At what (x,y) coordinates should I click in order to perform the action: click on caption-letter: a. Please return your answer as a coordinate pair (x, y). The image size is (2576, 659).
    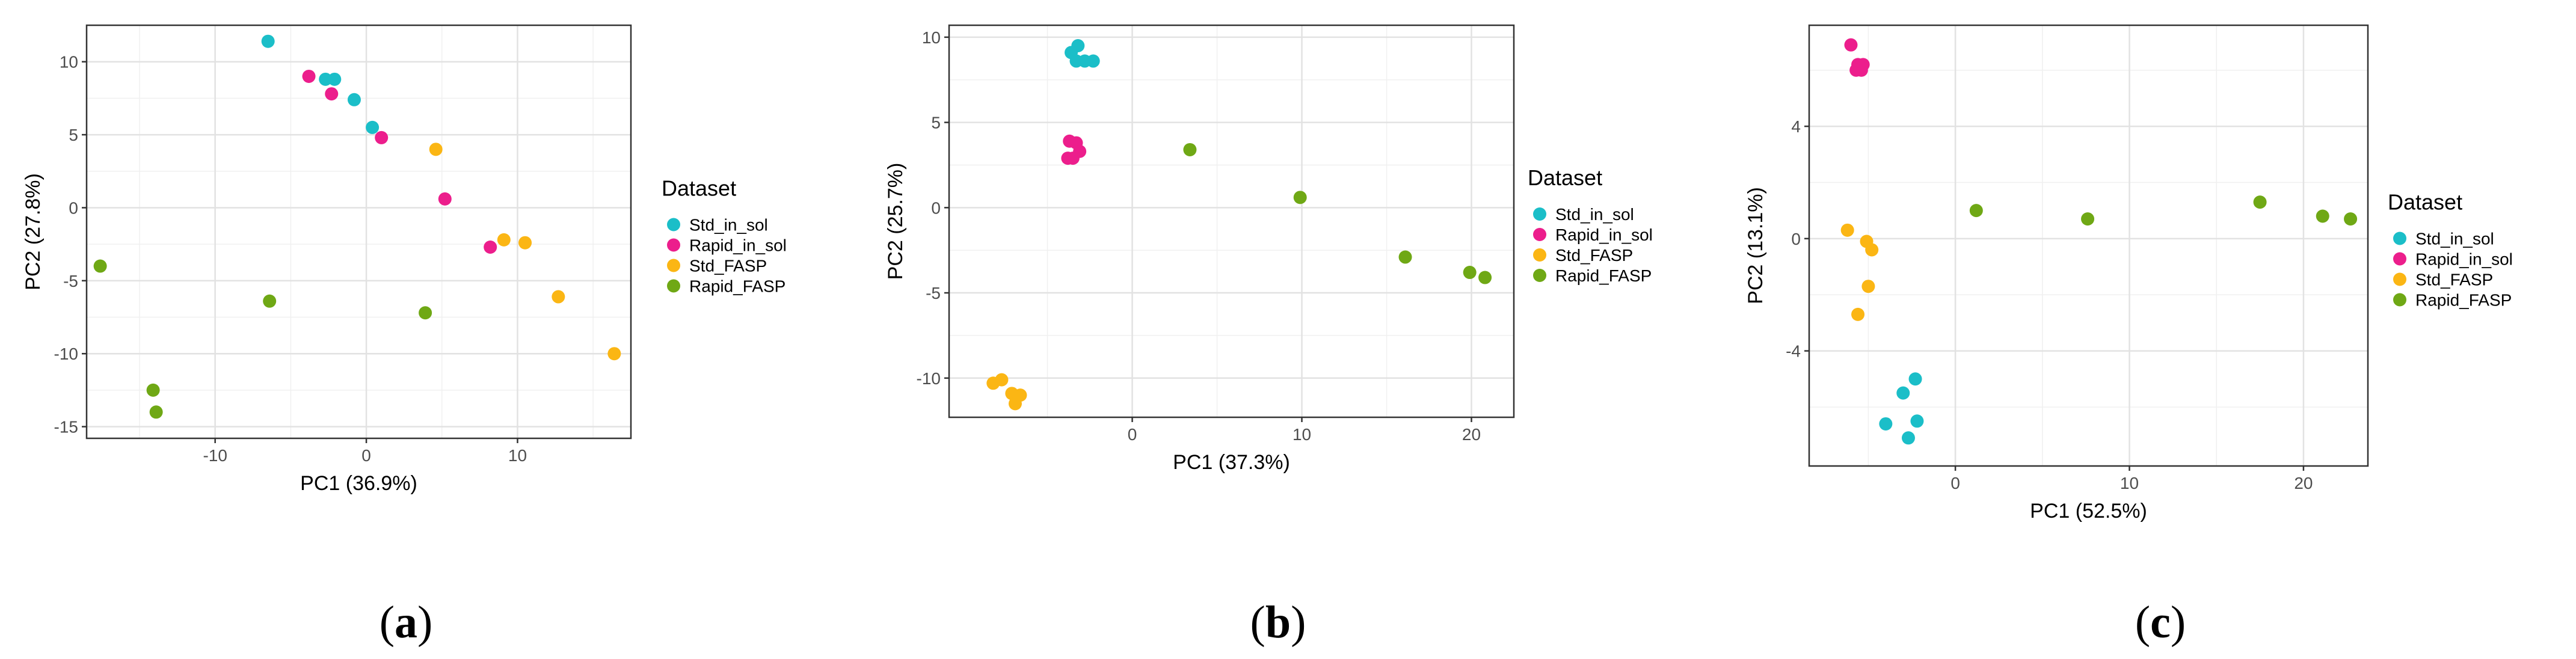
    Looking at the image, I should click on (406, 622).